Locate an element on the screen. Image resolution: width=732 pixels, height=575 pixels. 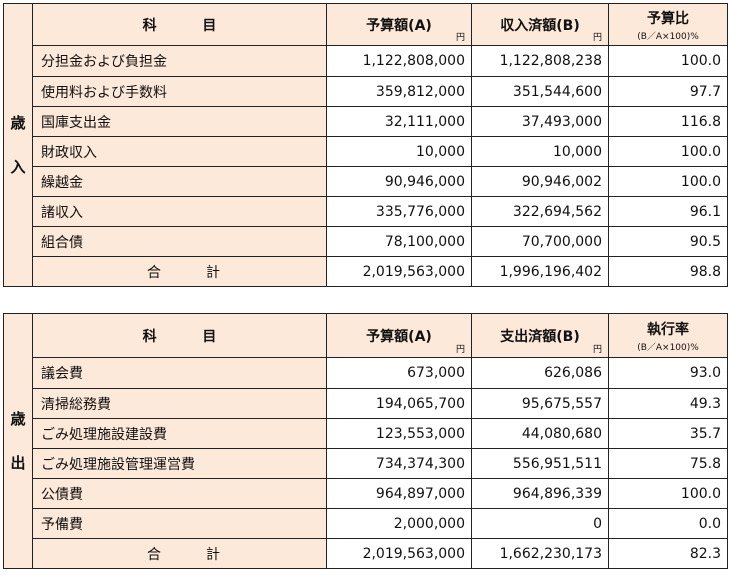
row-actual: 37,493,000 is located at coordinates (540, 121).